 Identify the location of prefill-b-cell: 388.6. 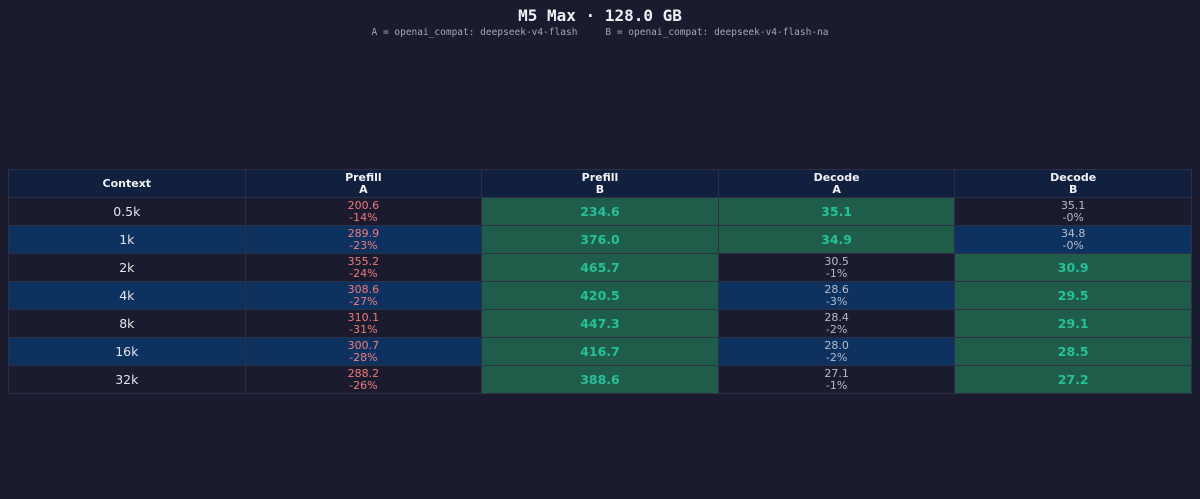
(600, 379).